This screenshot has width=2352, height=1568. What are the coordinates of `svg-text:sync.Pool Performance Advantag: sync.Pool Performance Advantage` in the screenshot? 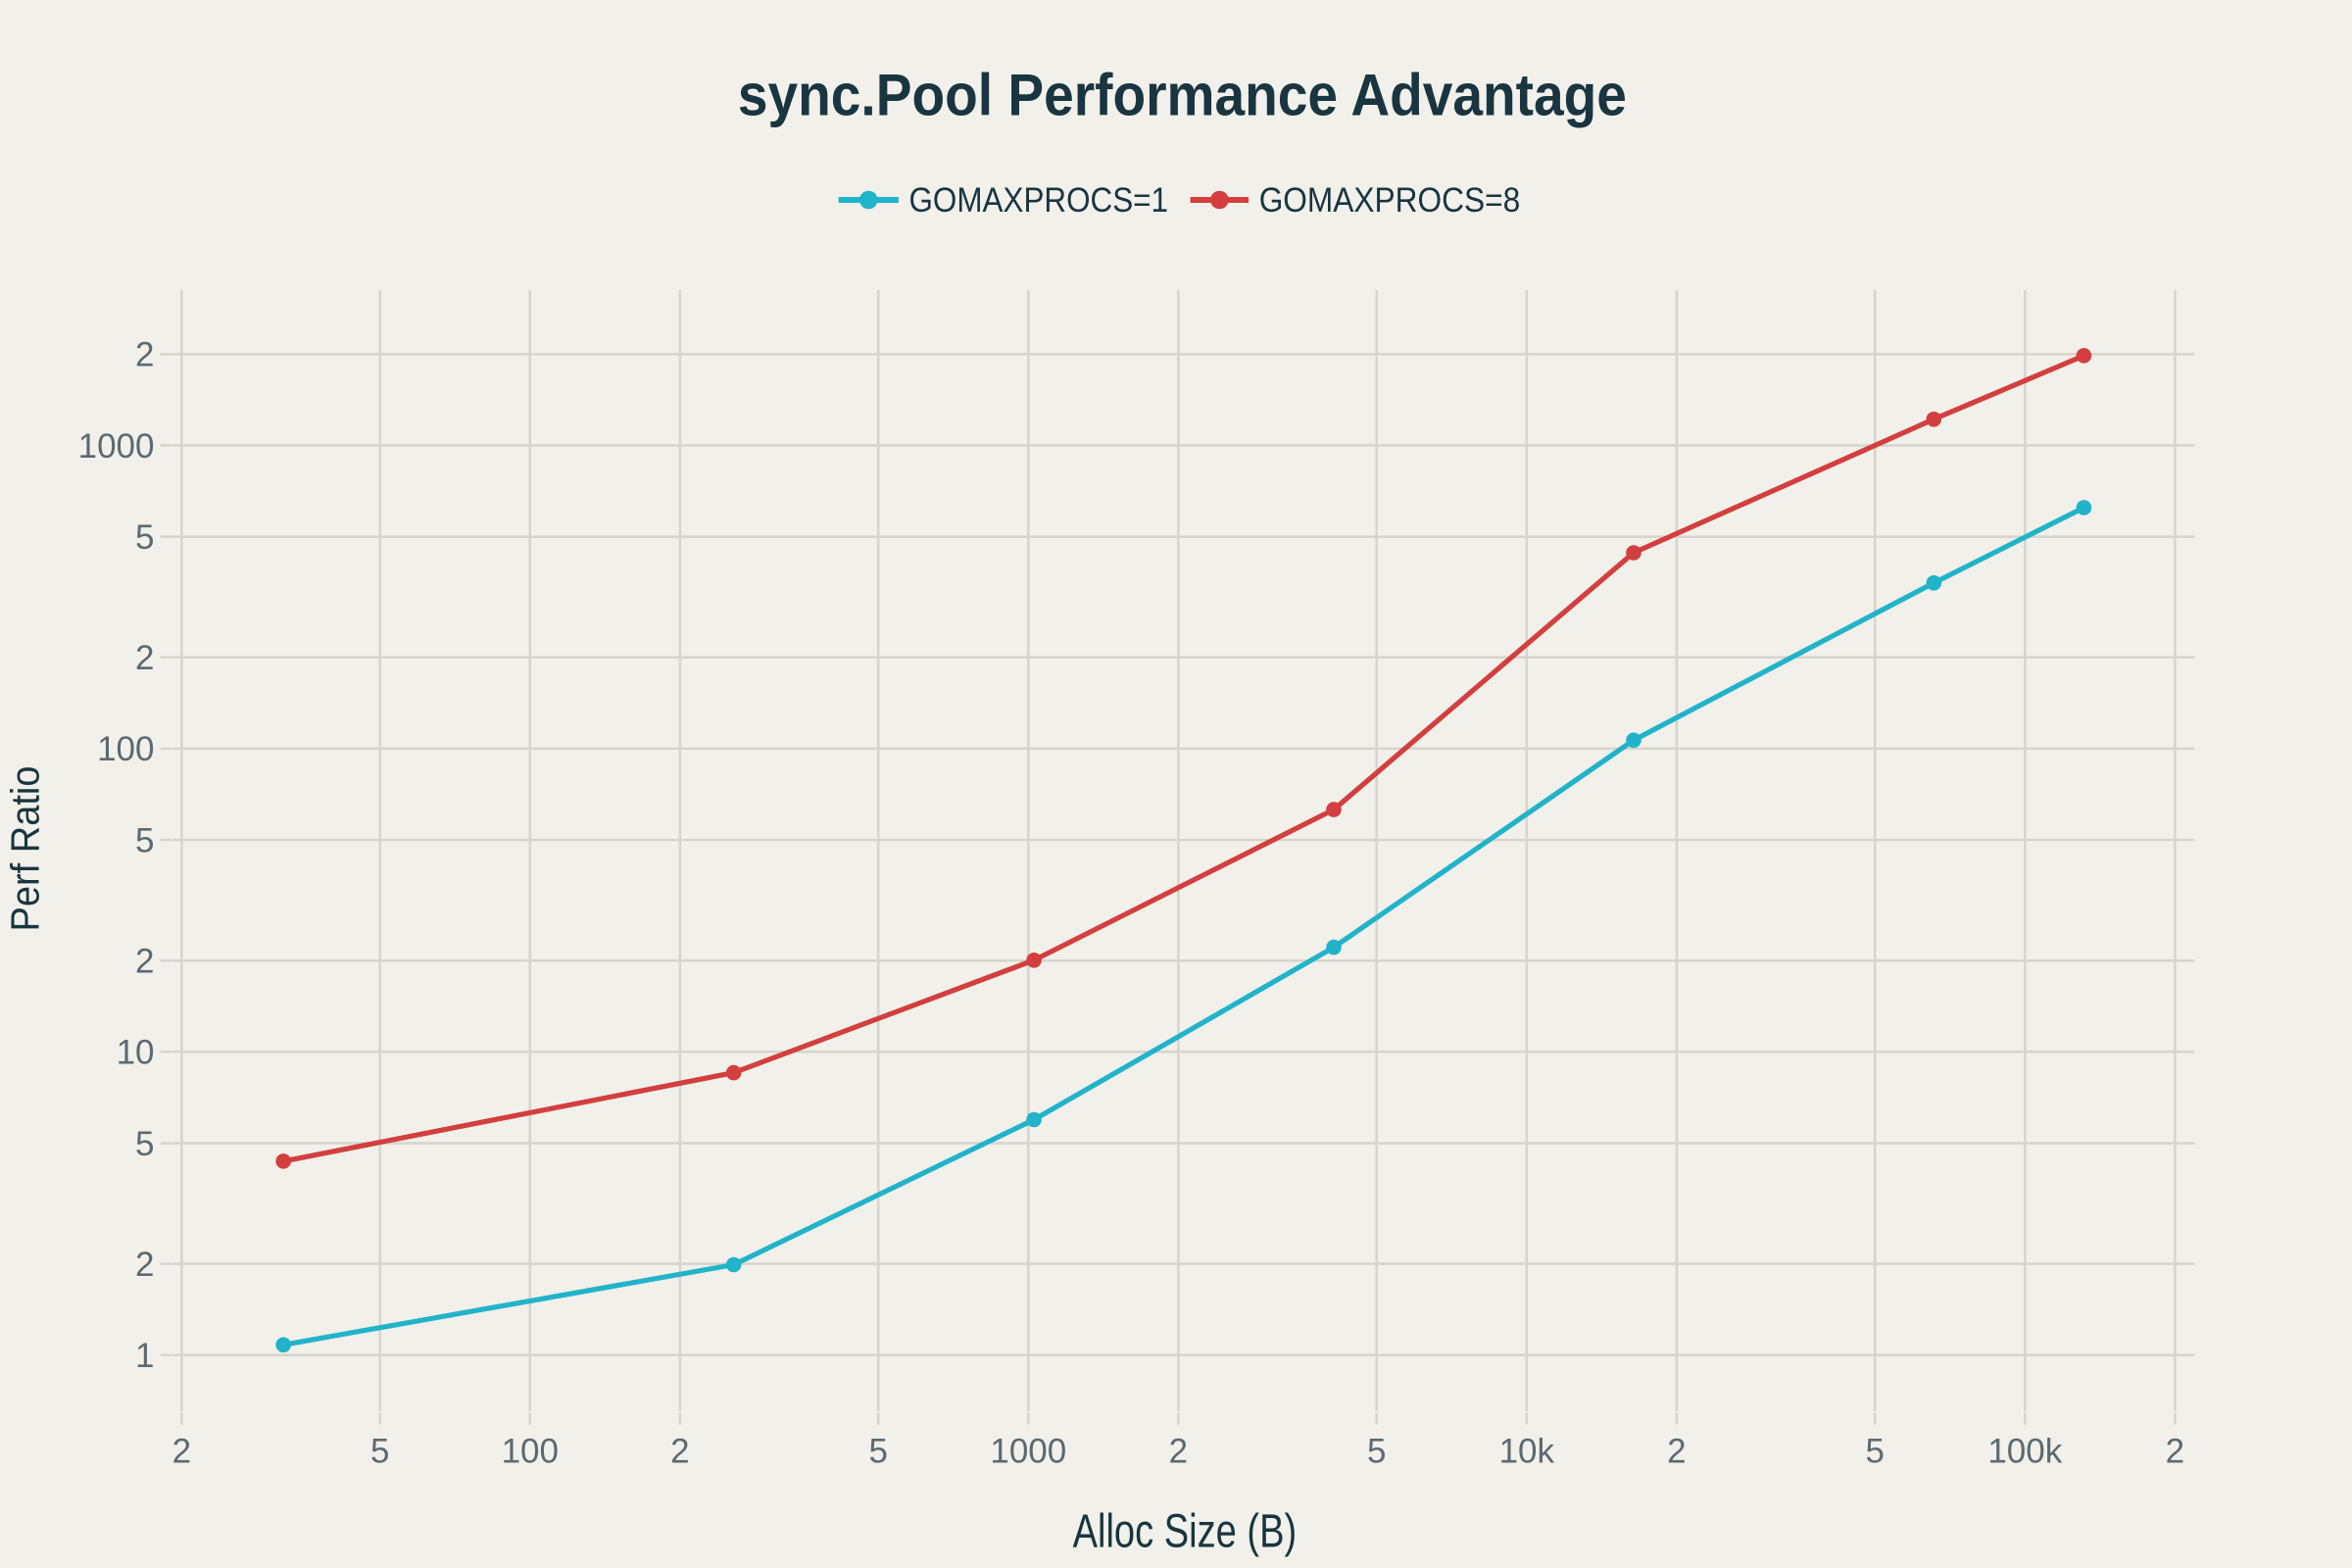 It's located at (1182, 94).